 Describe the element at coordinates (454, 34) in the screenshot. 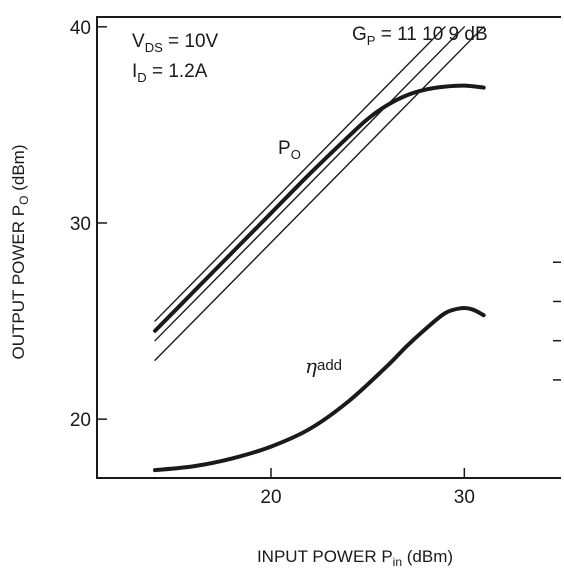

I see `gp-value-9: 9` at that location.